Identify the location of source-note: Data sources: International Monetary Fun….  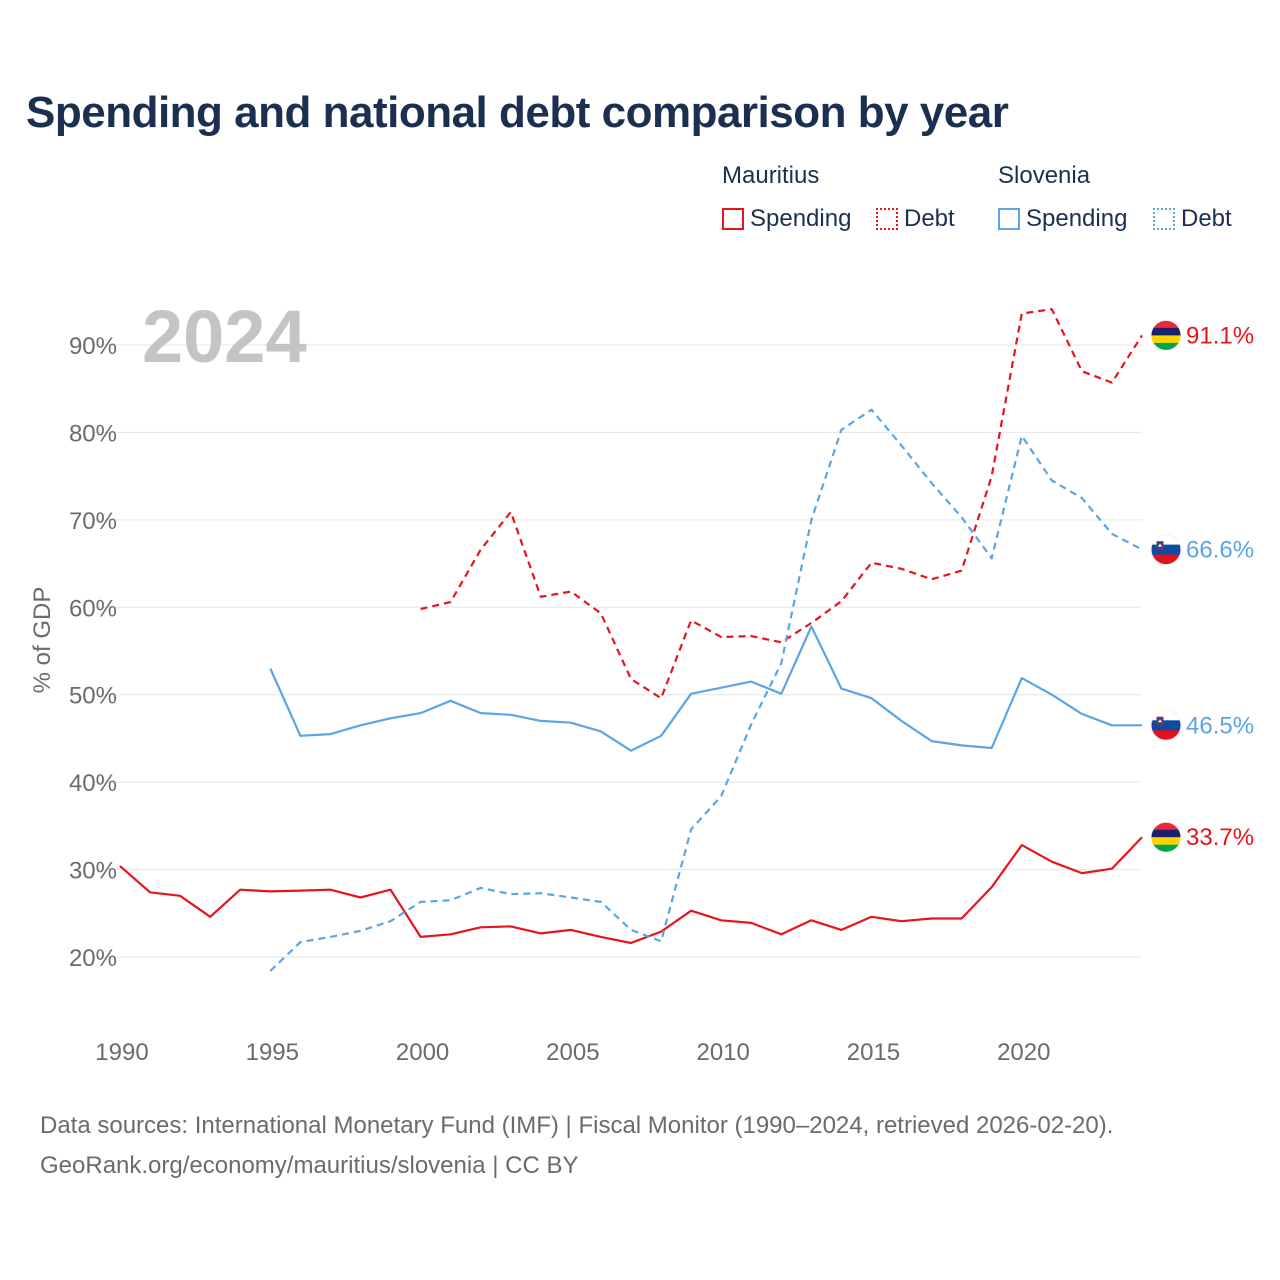
(576, 1146).